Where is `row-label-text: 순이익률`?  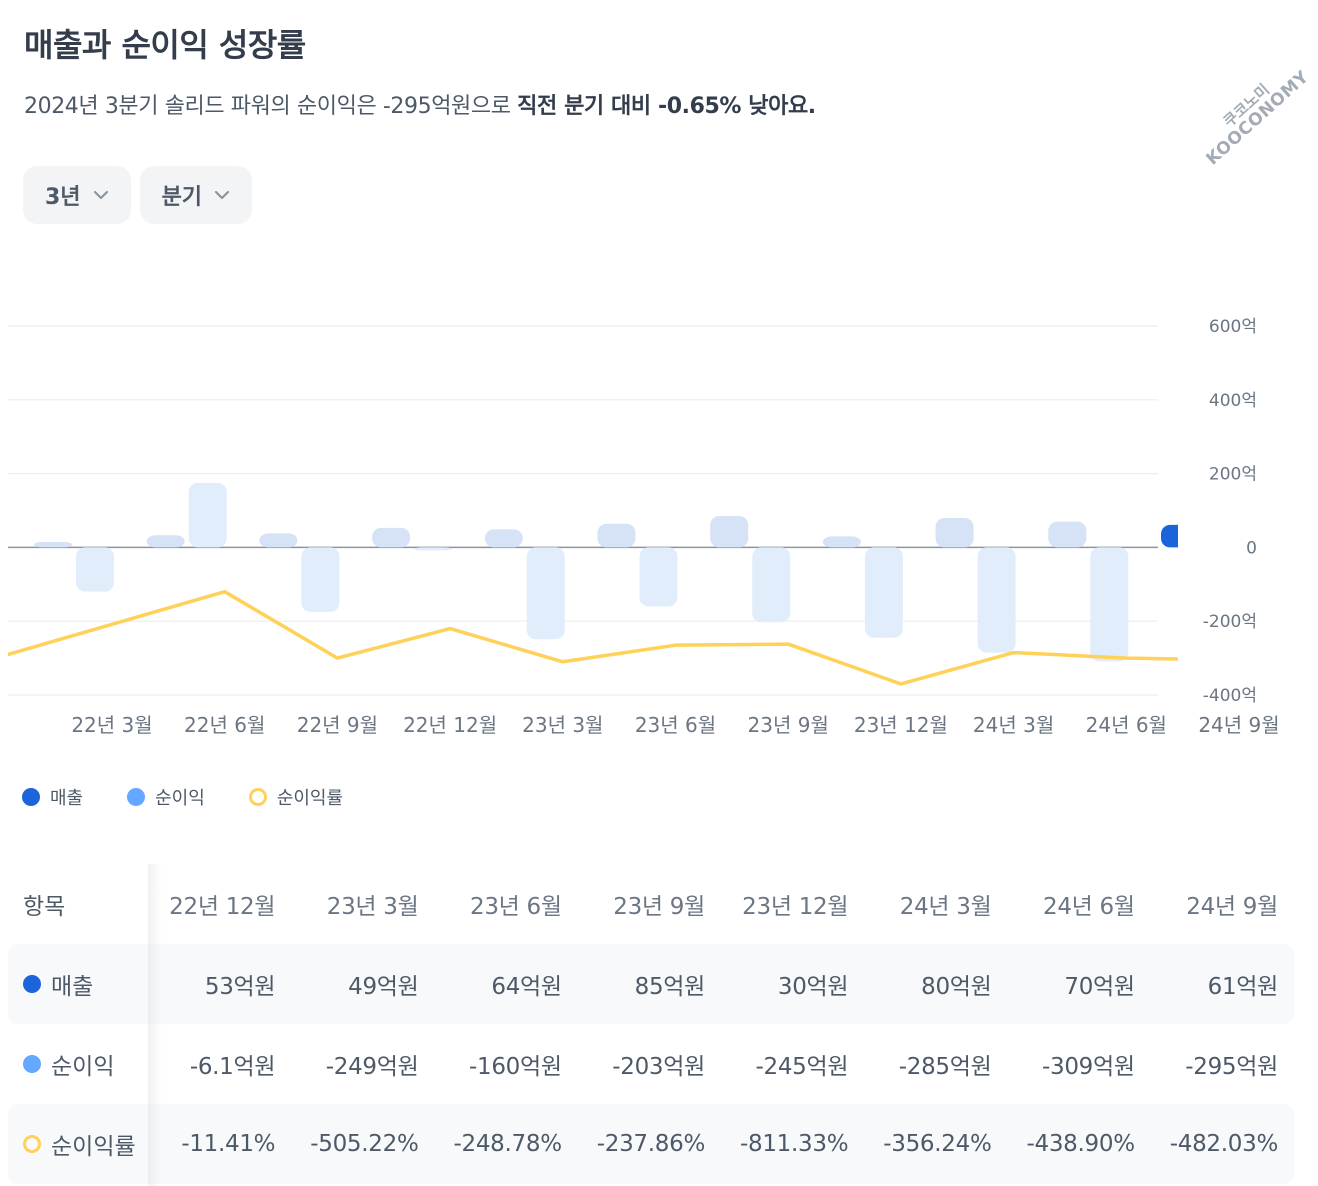
row-label-text: 순이익률 is located at coordinates (93, 1147).